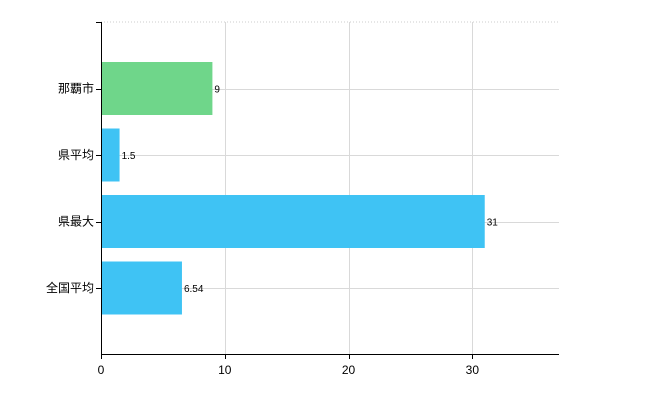 The width and height of the screenshot is (650, 400). What do you see at coordinates (194, 289) in the screenshot?
I see `data-label: 6.54` at bounding box center [194, 289].